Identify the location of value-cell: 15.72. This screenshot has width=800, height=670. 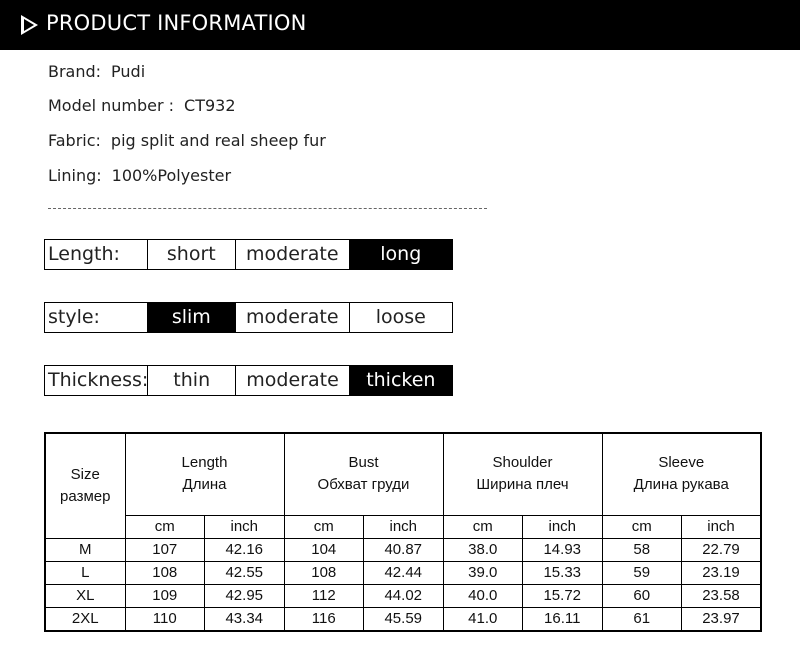
(562, 595).